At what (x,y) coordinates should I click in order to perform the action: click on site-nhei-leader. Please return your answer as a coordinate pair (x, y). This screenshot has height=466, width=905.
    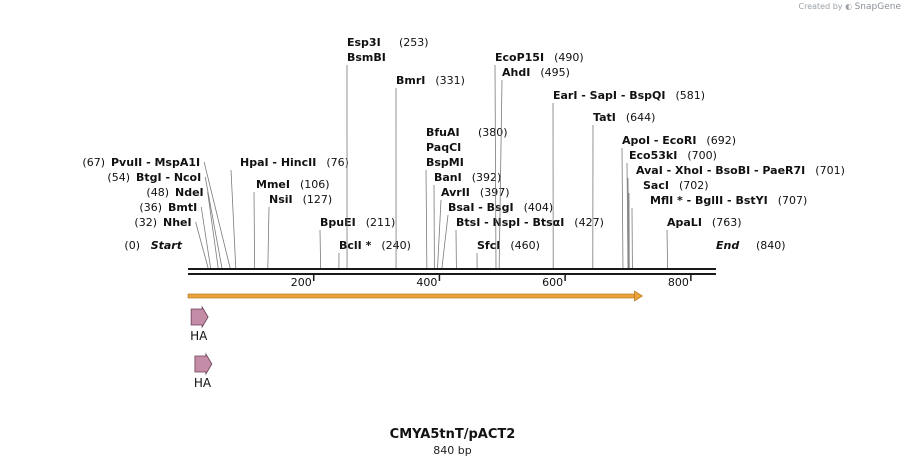
    Looking at the image, I should click on (202, 245).